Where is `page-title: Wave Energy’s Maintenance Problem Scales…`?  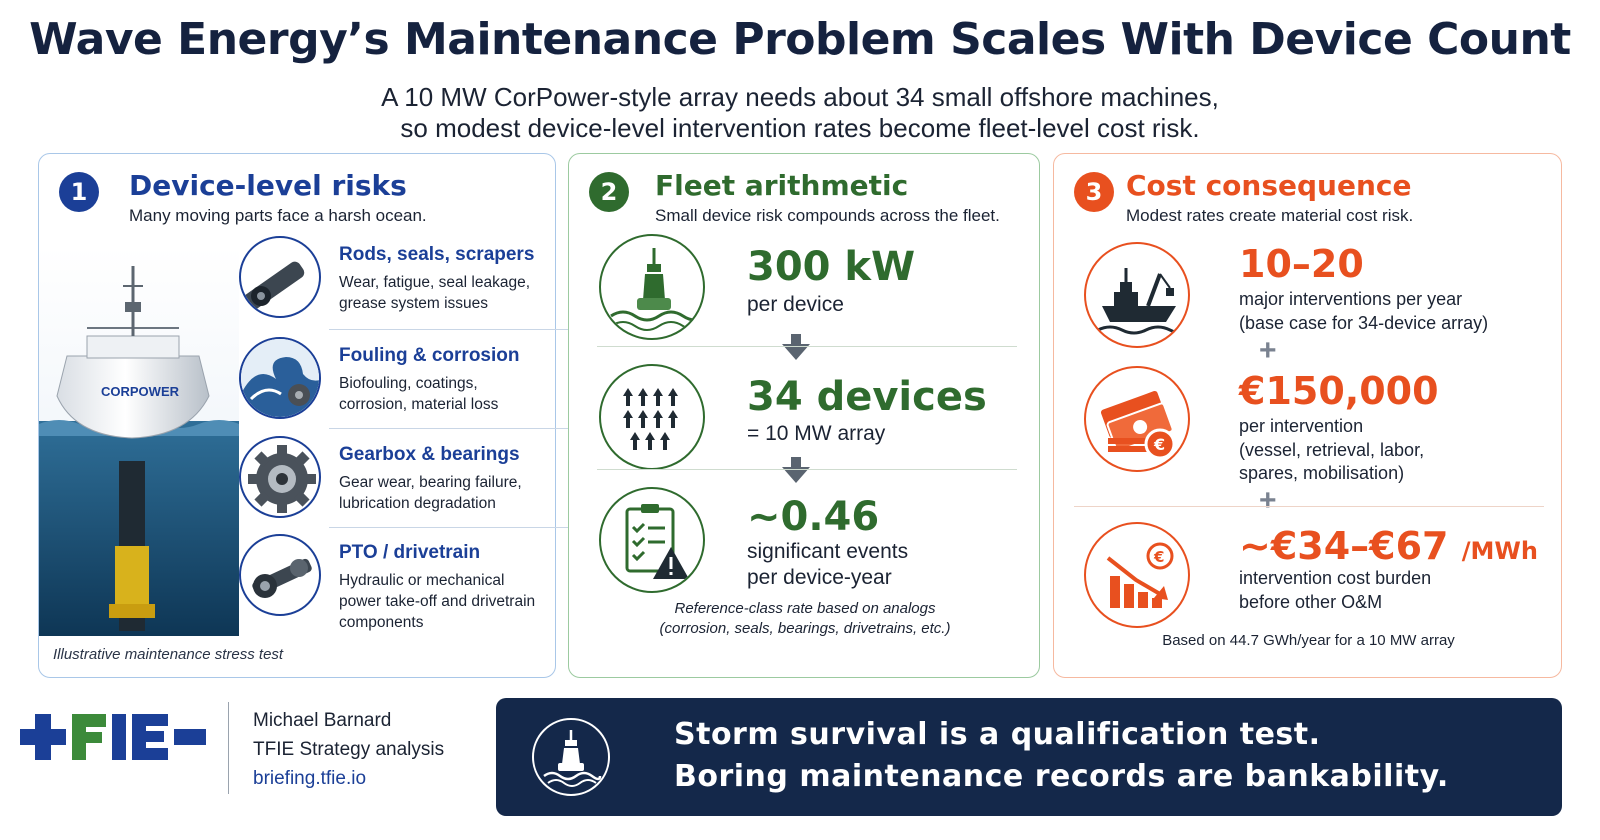 page-title: Wave Energy’s Maintenance Problem Scales… is located at coordinates (800, 39).